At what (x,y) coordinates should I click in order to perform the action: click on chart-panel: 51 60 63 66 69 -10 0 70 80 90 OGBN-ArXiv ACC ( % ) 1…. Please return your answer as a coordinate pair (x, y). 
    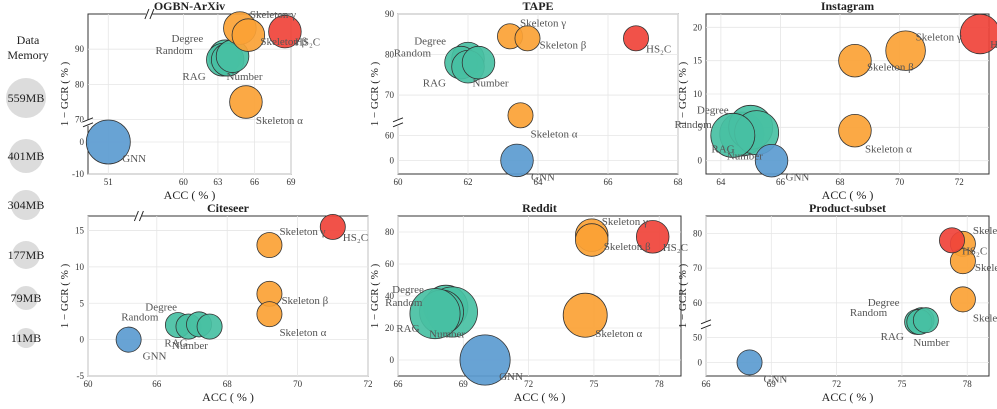
    Looking at the image, I should click on (189, 101).